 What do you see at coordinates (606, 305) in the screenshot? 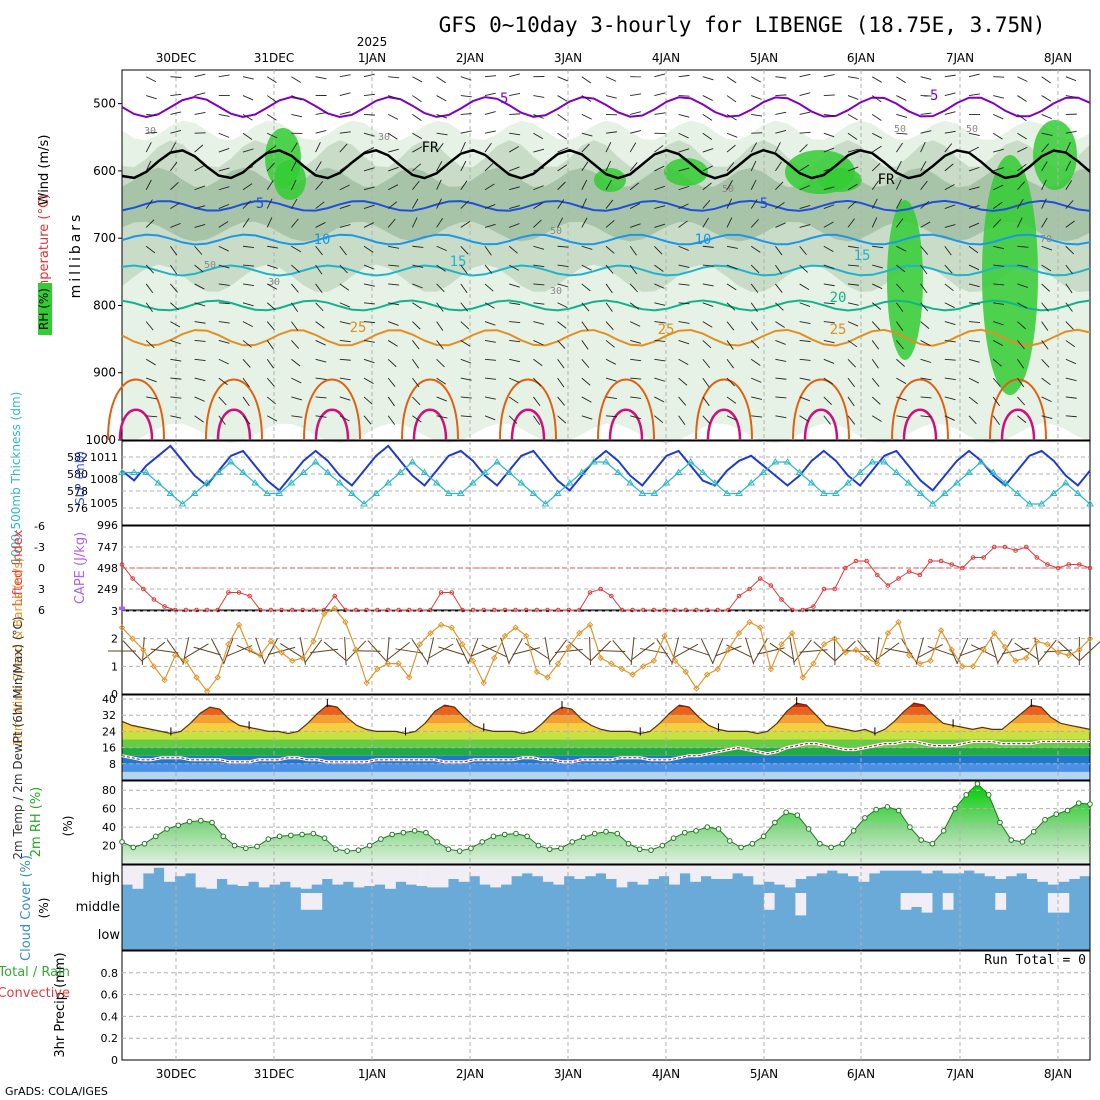
I see `isotherm-line` at bounding box center [606, 305].